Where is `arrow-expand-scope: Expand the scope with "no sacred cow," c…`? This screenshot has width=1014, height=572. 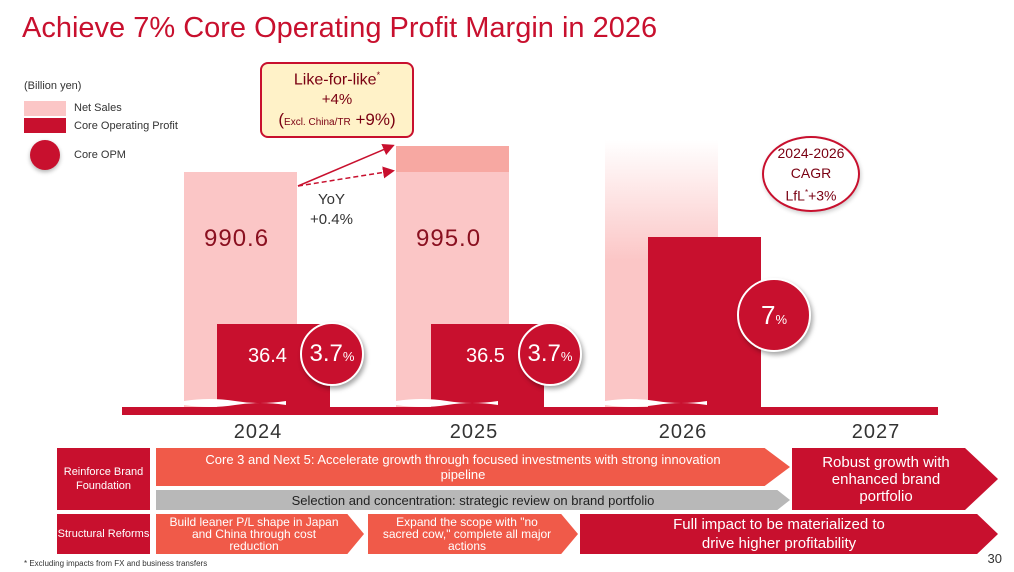
arrow-expand-scope: Expand the scope with "no sacred cow," c… is located at coordinates (473, 534).